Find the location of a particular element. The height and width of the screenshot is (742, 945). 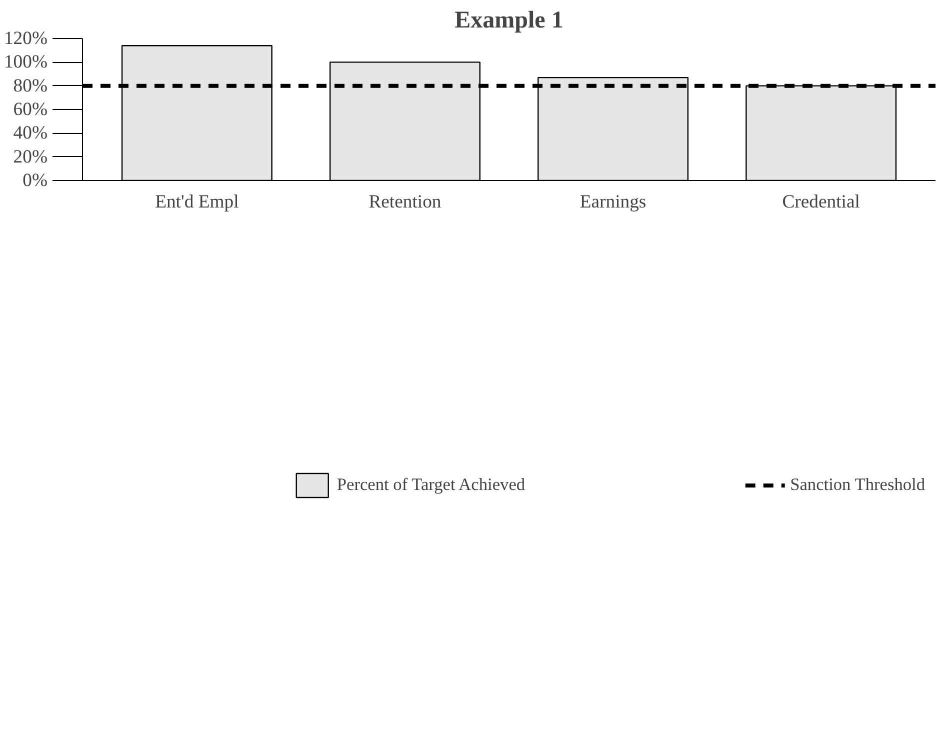

y-tick-label: 80% is located at coordinates (30, 85).